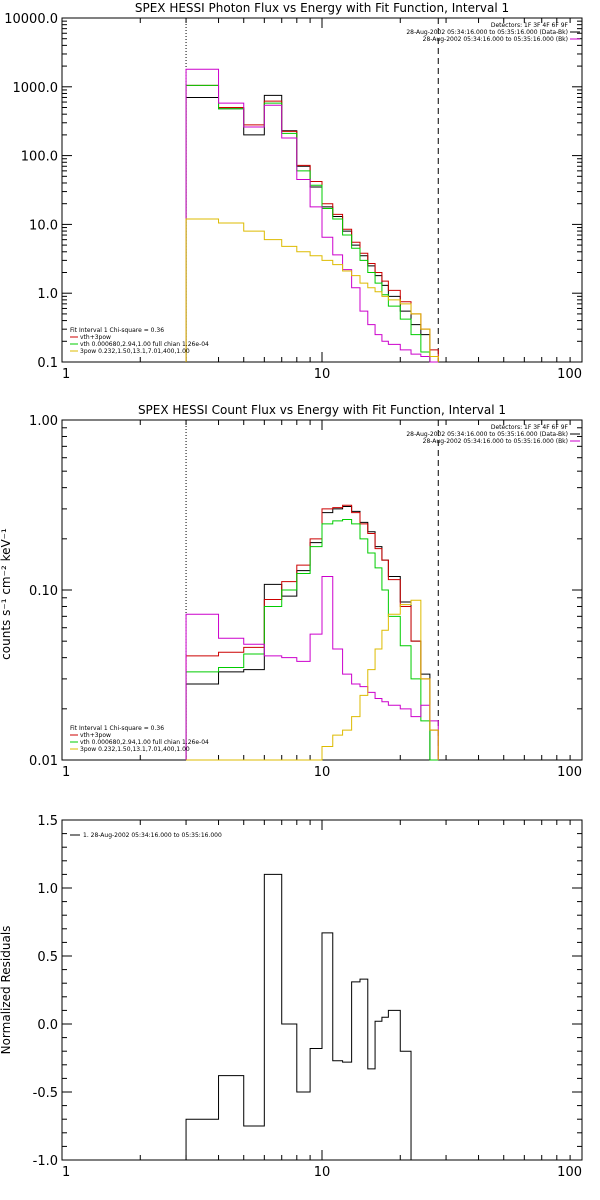 The image size is (600, 1200). Describe the element at coordinates (31, 19) in the screenshot. I see `y-tick-label: 10000.0` at that location.